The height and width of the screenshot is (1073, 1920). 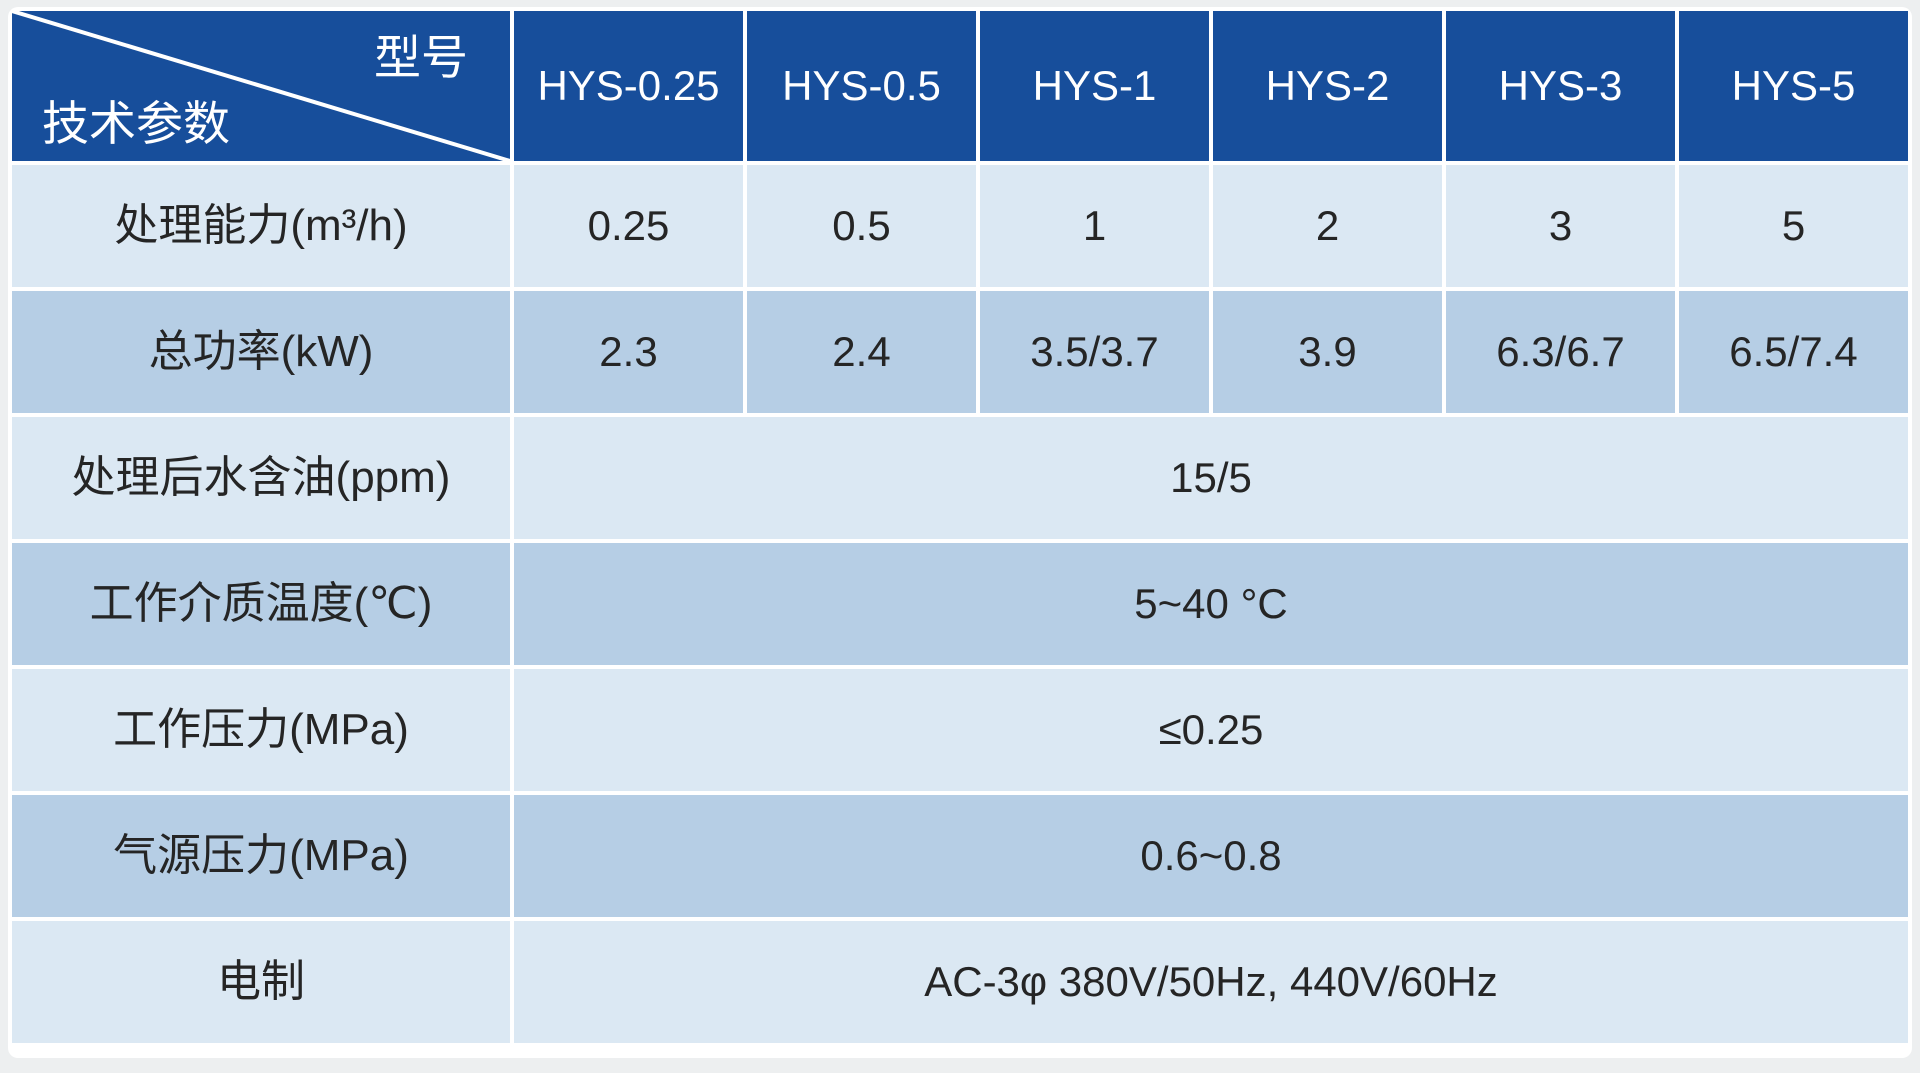 I want to click on corner-model-label: 型号, so click(x=421, y=57).